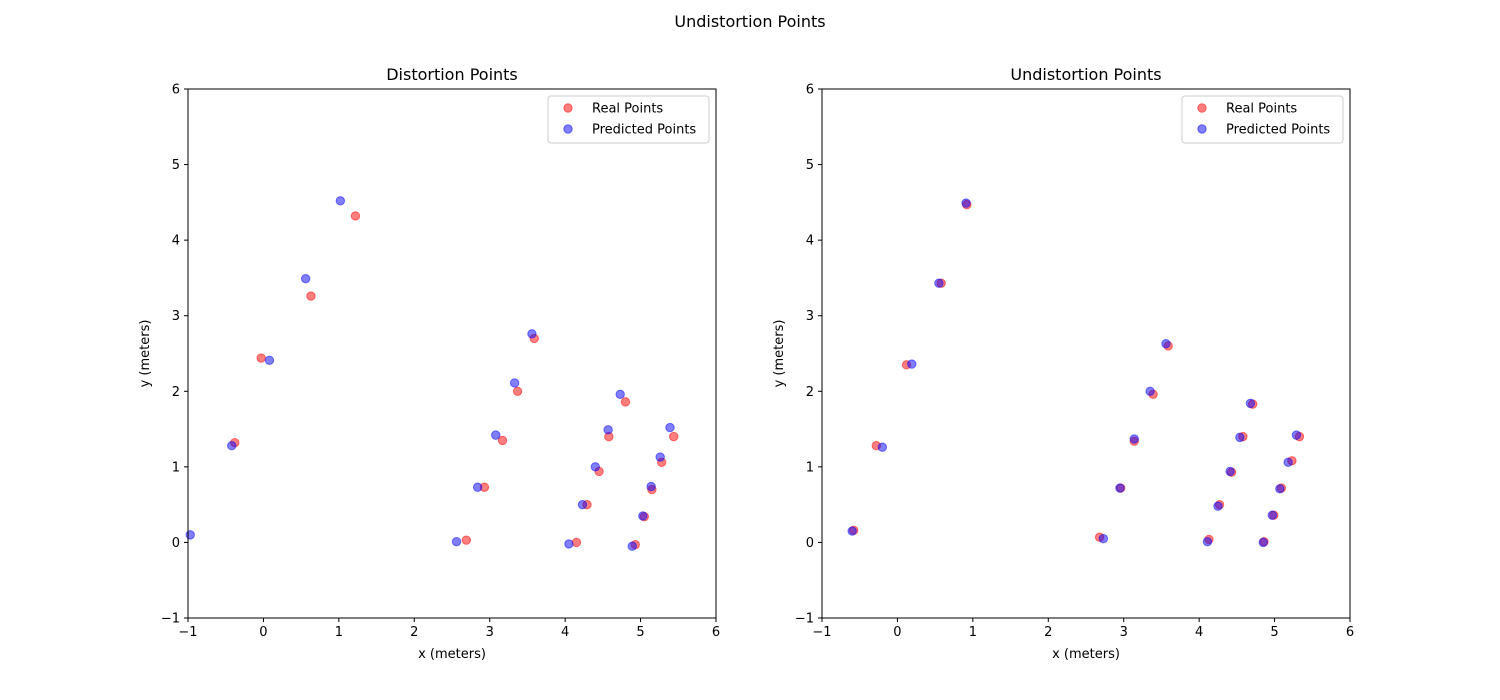  What do you see at coordinates (1085, 74) in the screenshot?
I see `chart-title: Undistortion Points` at bounding box center [1085, 74].